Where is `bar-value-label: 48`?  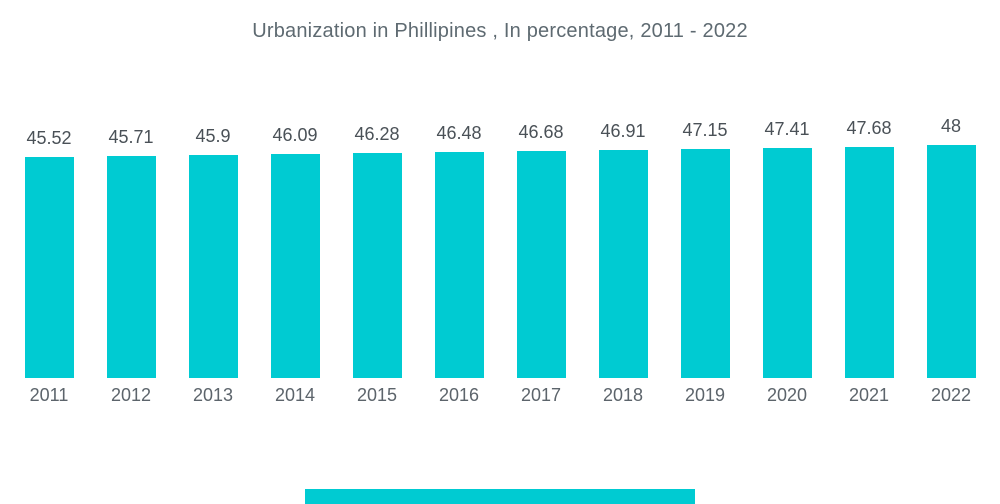
bar-value-label: 48 is located at coordinates (951, 126).